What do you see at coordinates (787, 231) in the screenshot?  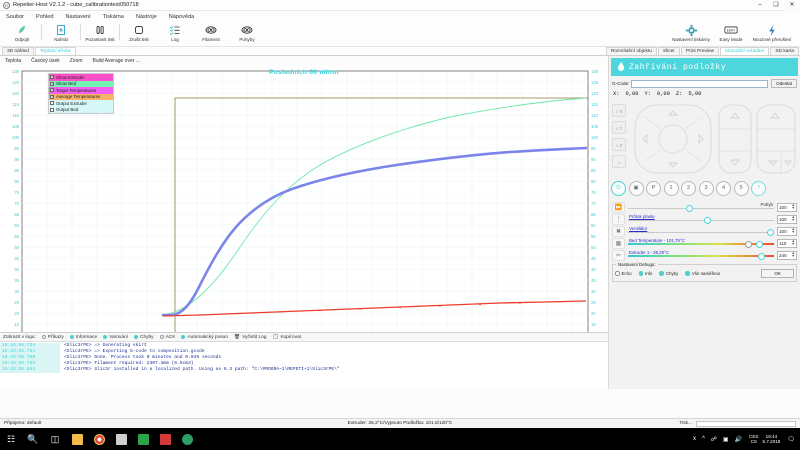 I see `slider-value-fan: 100 ▲ ▼` at bounding box center [787, 231].